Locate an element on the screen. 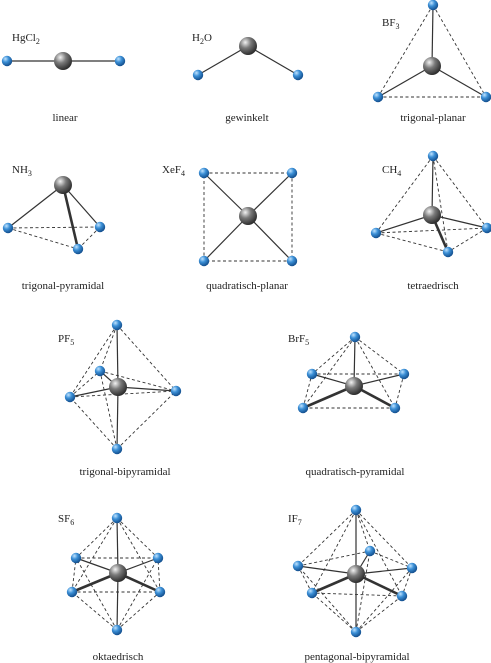  molecule-if7 is located at coordinates (355, 571).